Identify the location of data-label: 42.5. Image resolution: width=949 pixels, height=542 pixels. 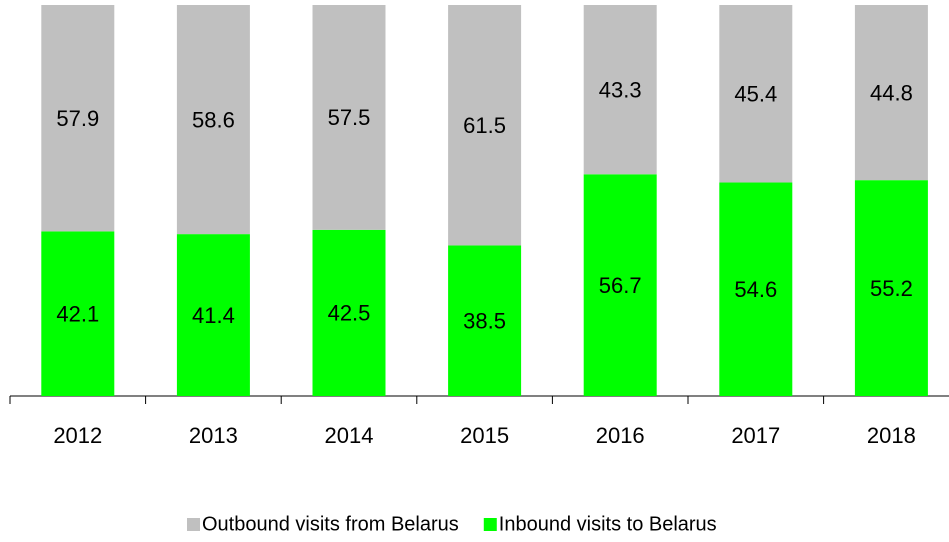
(349, 313).